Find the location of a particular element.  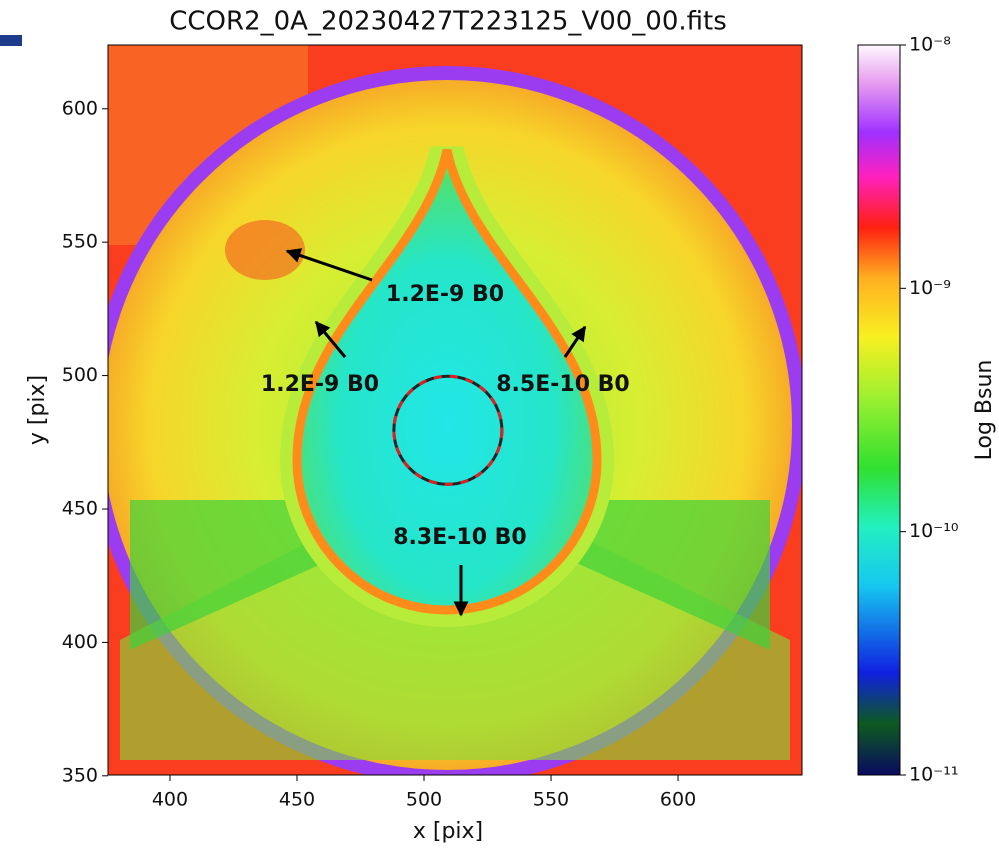

occulter-circle-dash is located at coordinates (448, 430).